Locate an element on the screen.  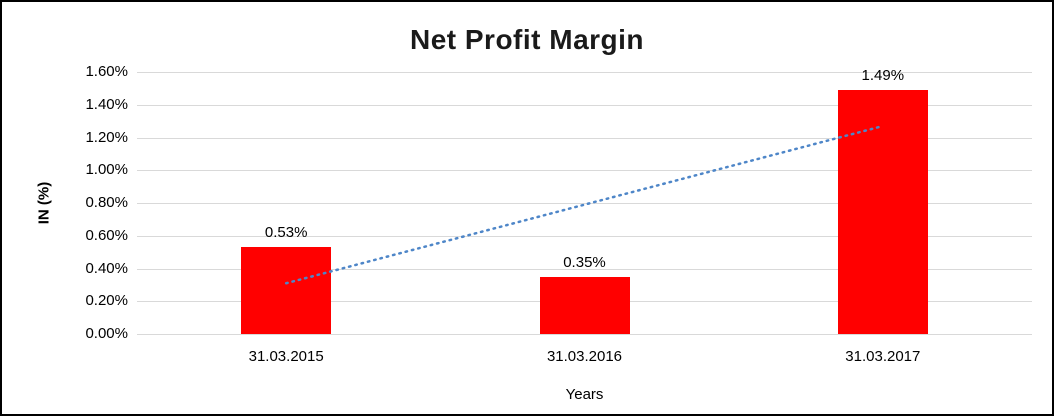
bar-31.03.2017 is located at coordinates (882, 212).